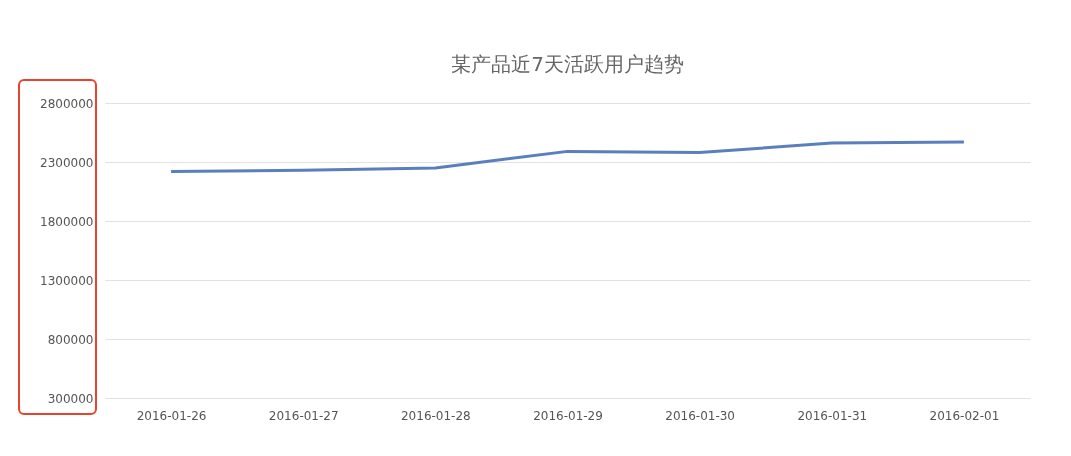 This screenshot has width=1071, height=456. What do you see at coordinates (435, 415) in the screenshot?
I see `x-tick-label: 2016-01-28` at bounding box center [435, 415].